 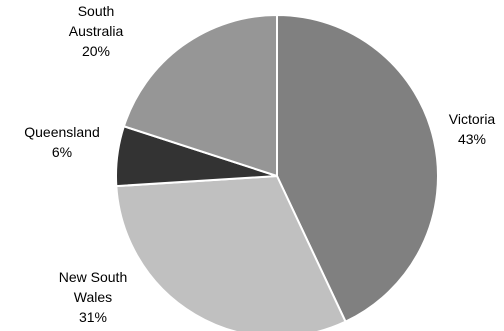 I want to click on slice-label-new-south-wales: New South Wales 31%, so click(x=93, y=297).